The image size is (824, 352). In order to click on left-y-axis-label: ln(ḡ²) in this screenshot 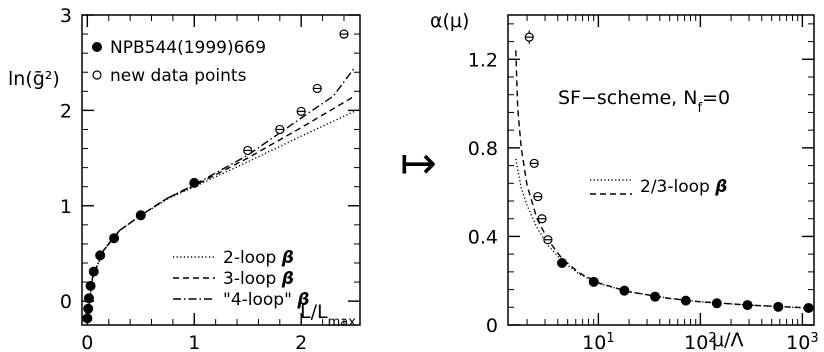, I will do `click(34, 79)`.